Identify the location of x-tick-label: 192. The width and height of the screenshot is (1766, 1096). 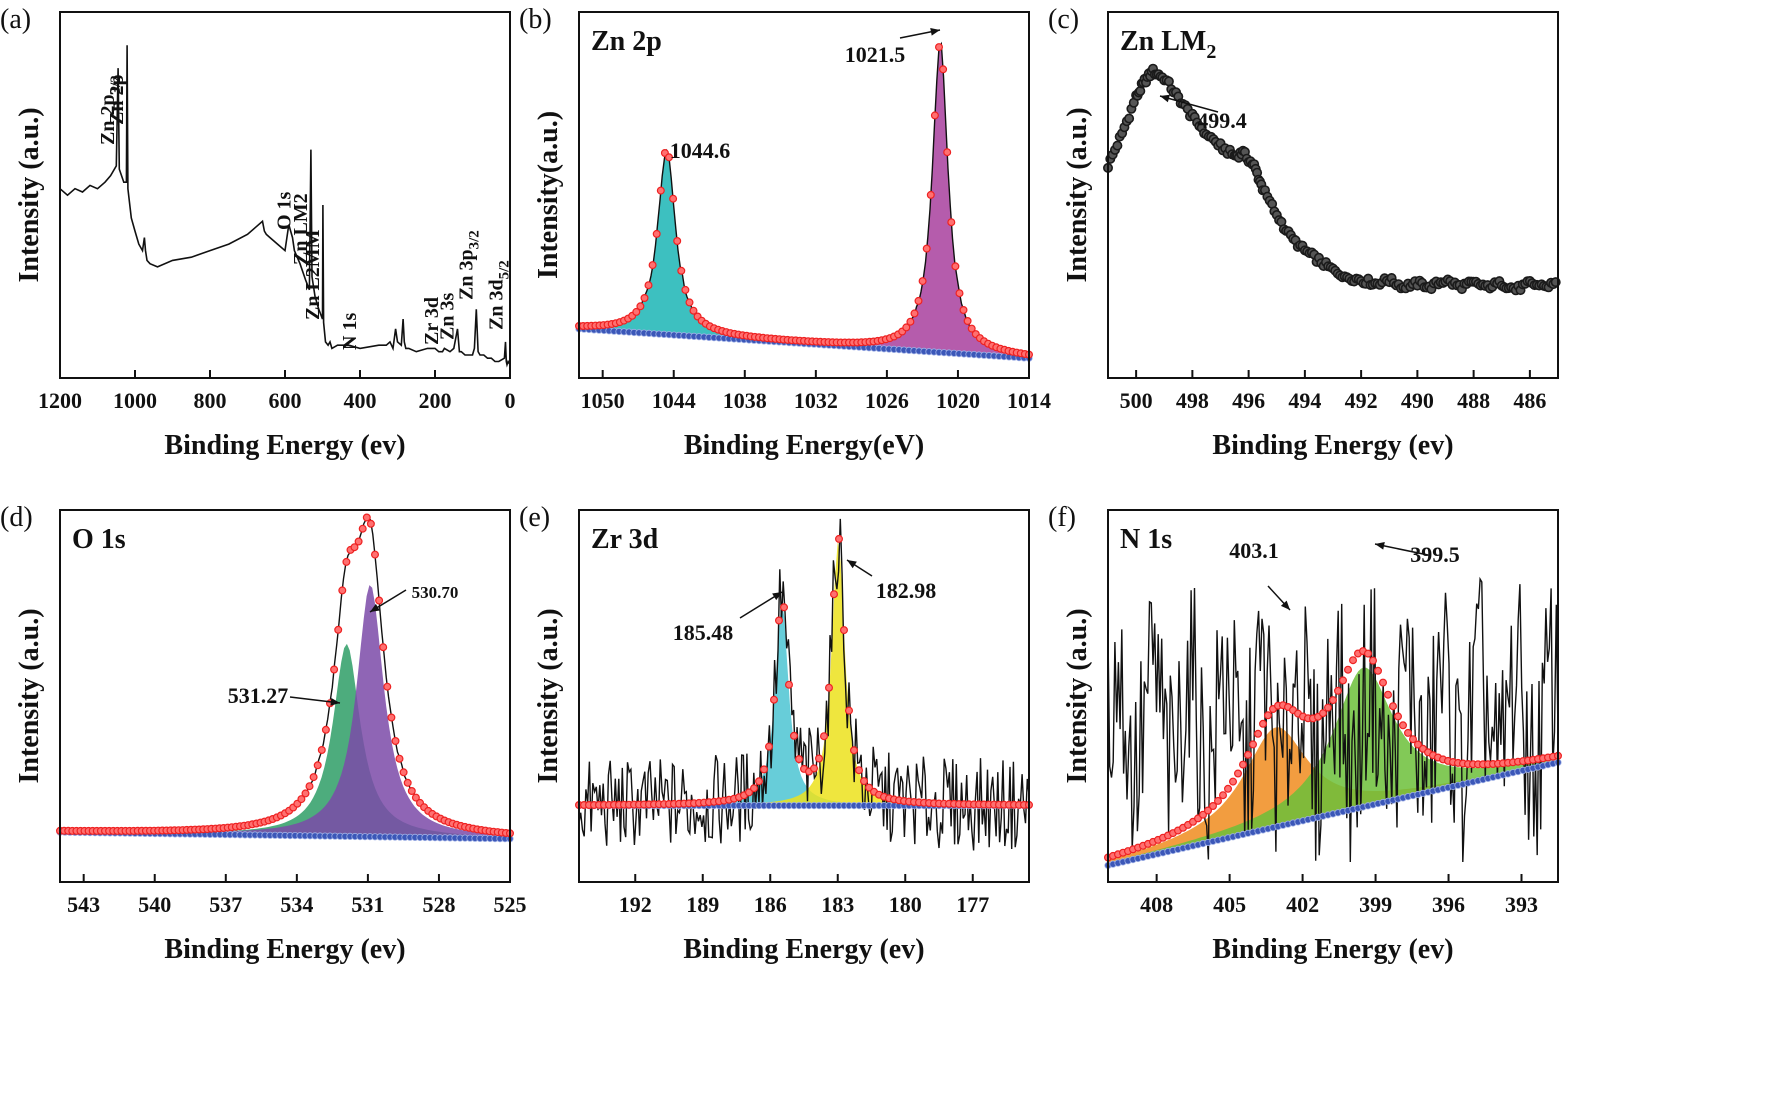
(635, 904).